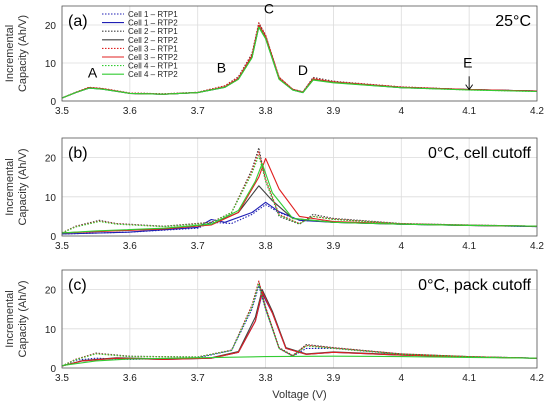 The image size is (550, 413). Describe the element at coordinates (269, 9) in the screenshot. I see `peak-label: C` at that location.